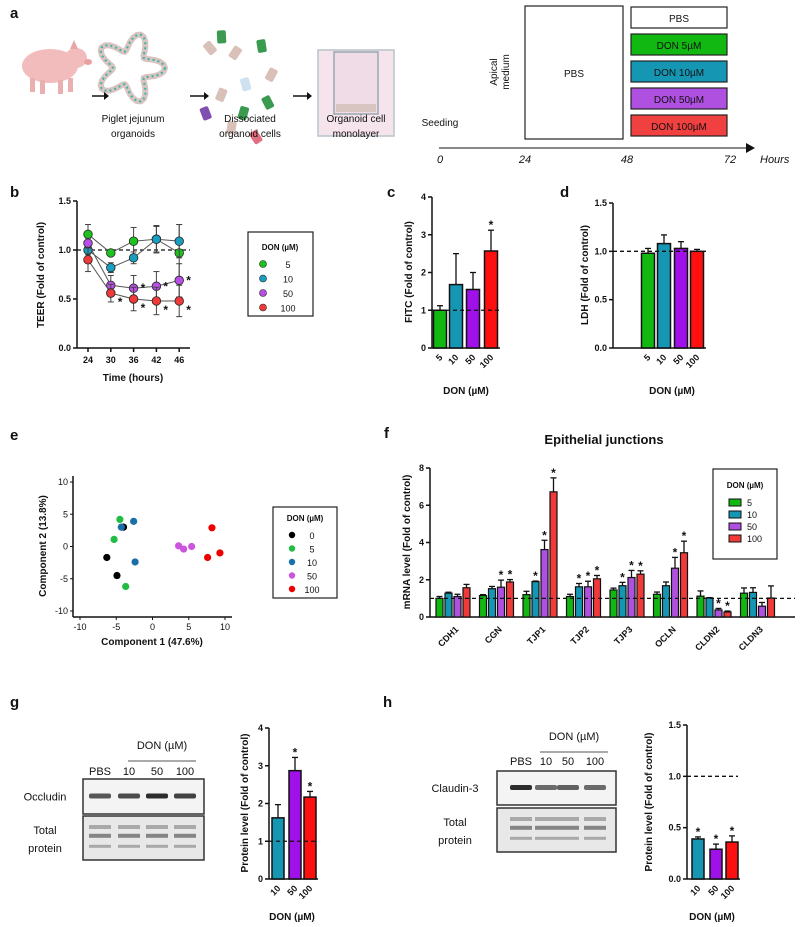 The height and width of the screenshot is (927, 800). What do you see at coordinates (387, 433) in the screenshot?
I see `panel-label: f` at bounding box center [387, 433].